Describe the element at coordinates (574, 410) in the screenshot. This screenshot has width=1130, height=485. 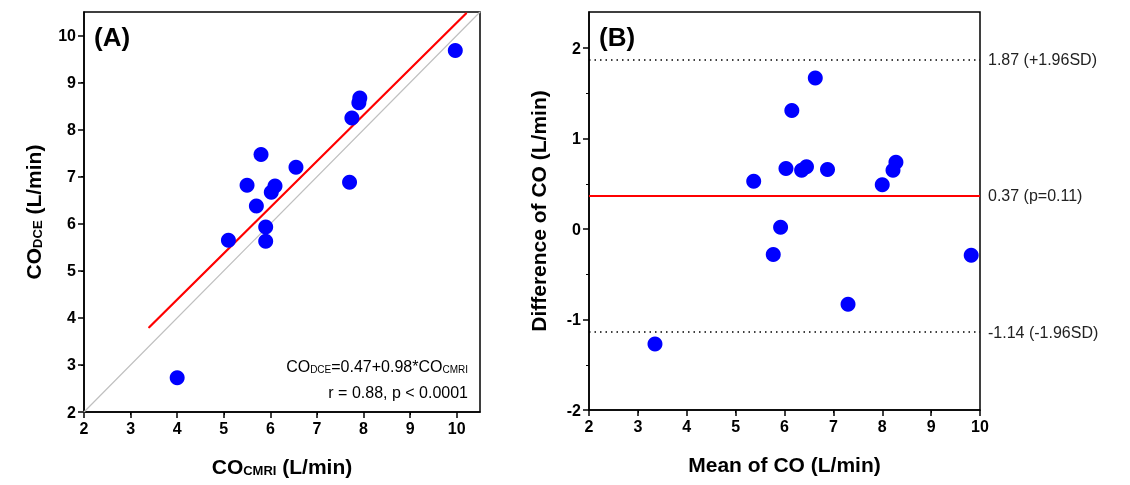
I see `y-tick-label: -2` at that location.